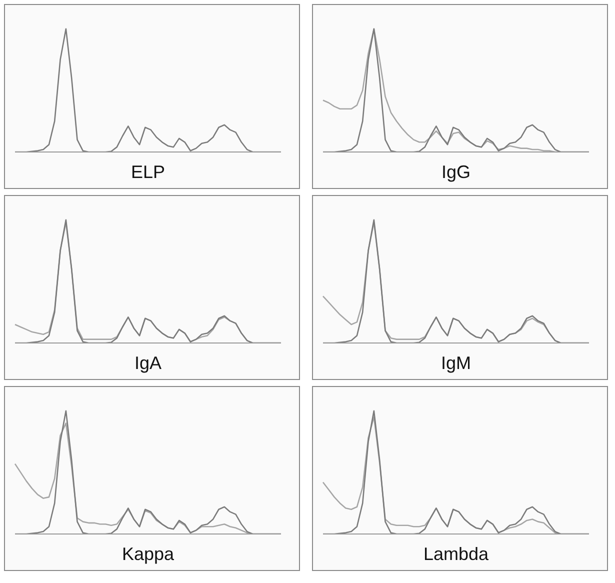  Describe the element at coordinates (456, 172) in the screenshot. I see `x-axis-title: IgG` at that location.